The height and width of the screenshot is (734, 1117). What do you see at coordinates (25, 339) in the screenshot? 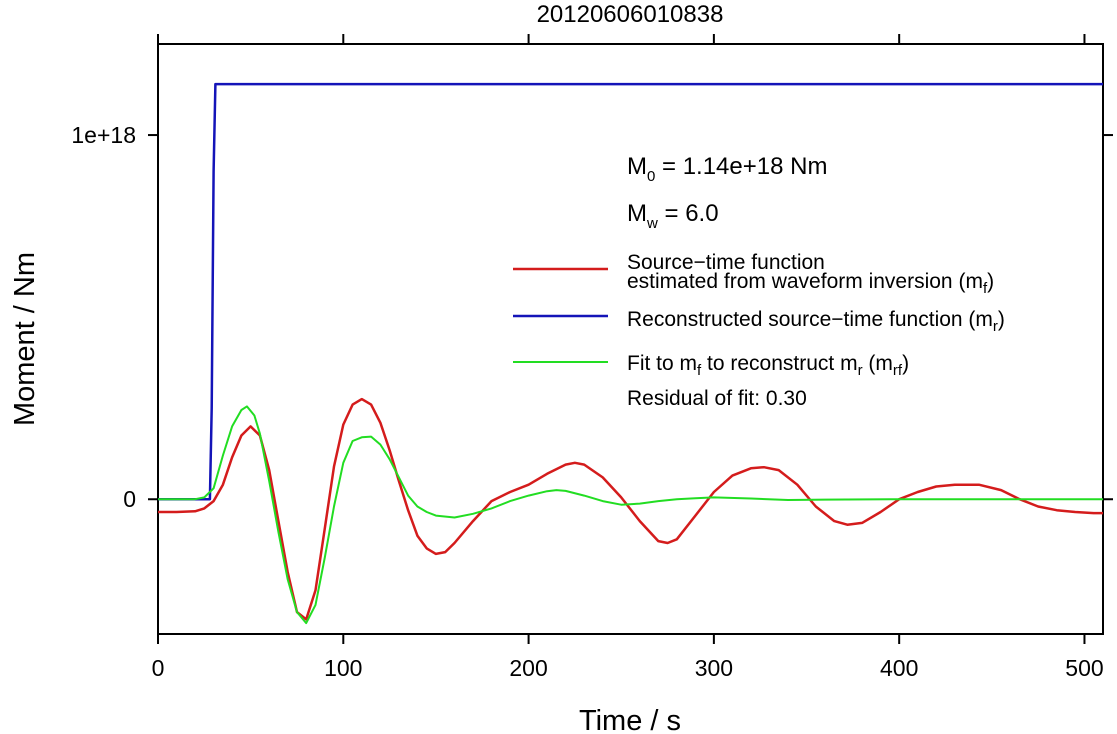
I see `y-axis-label: Moment / Nm` at bounding box center [25, 339].